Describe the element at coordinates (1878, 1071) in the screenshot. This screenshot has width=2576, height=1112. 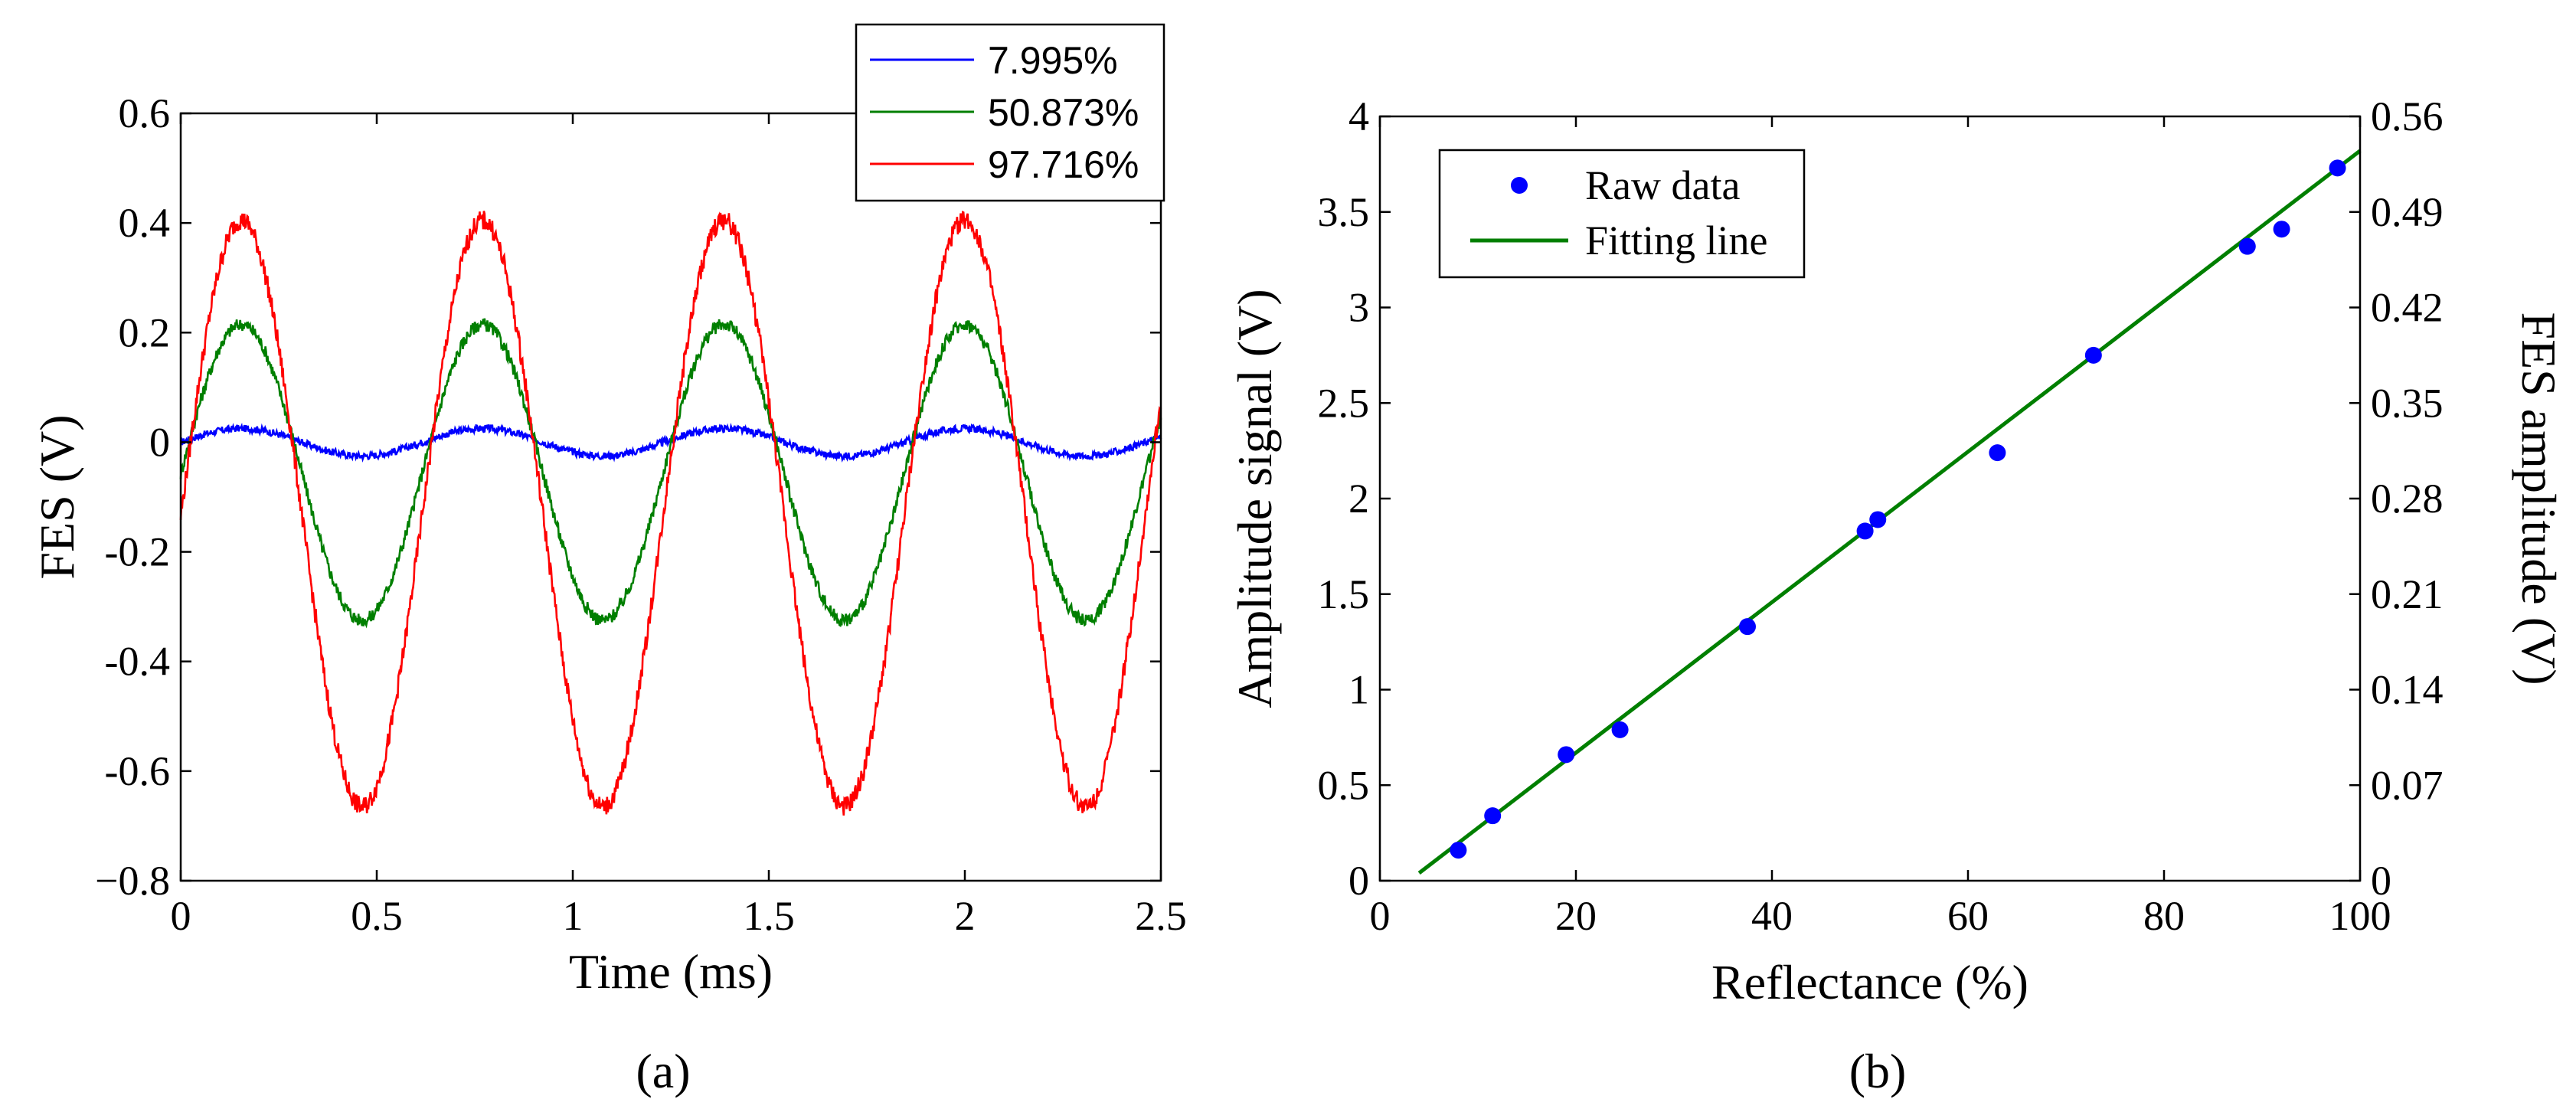
I see `panel-b-label: (b)` at that location.